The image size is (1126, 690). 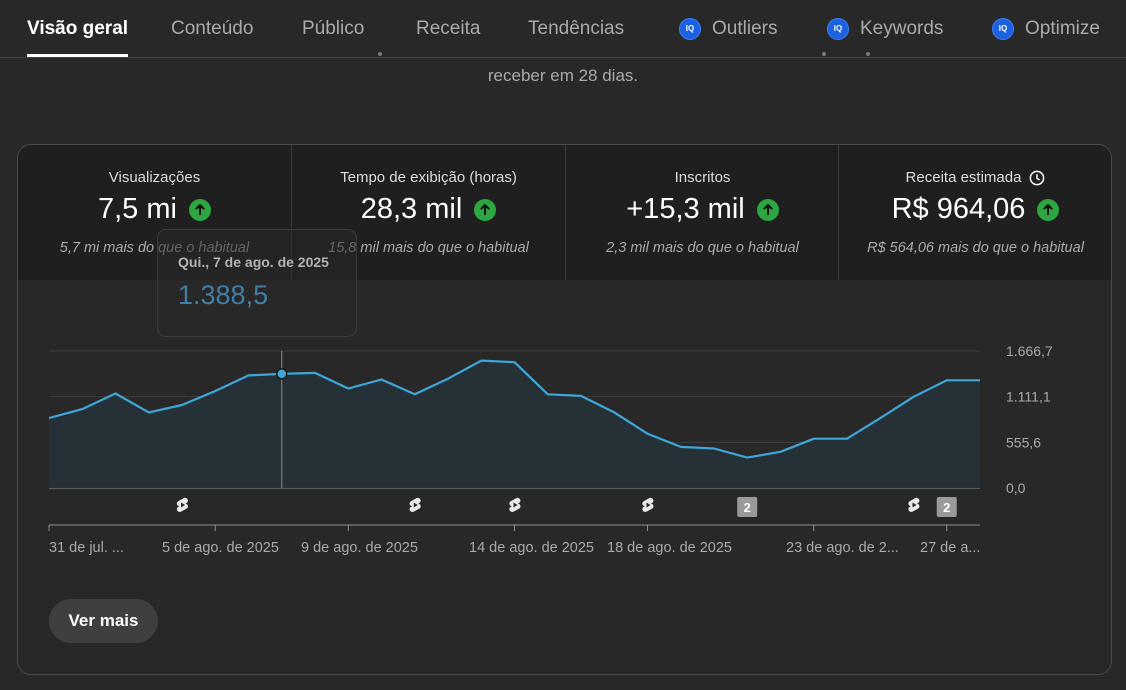 I want to click on metric-label: Receita estimada, so click(x=963, y=177).